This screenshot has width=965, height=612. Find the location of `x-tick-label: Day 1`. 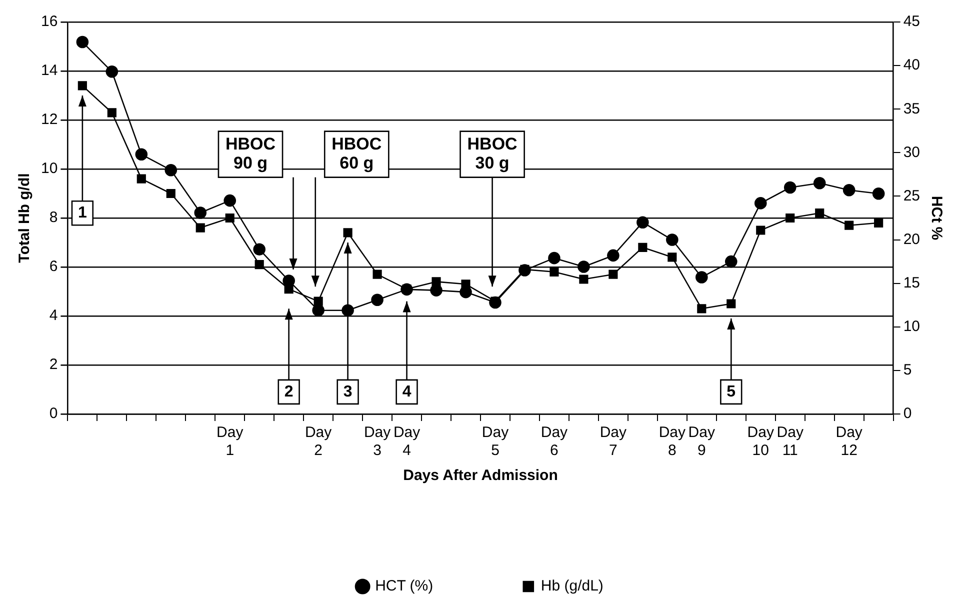

x-tick-label: Day 1 is located at coordinates (230, 442).